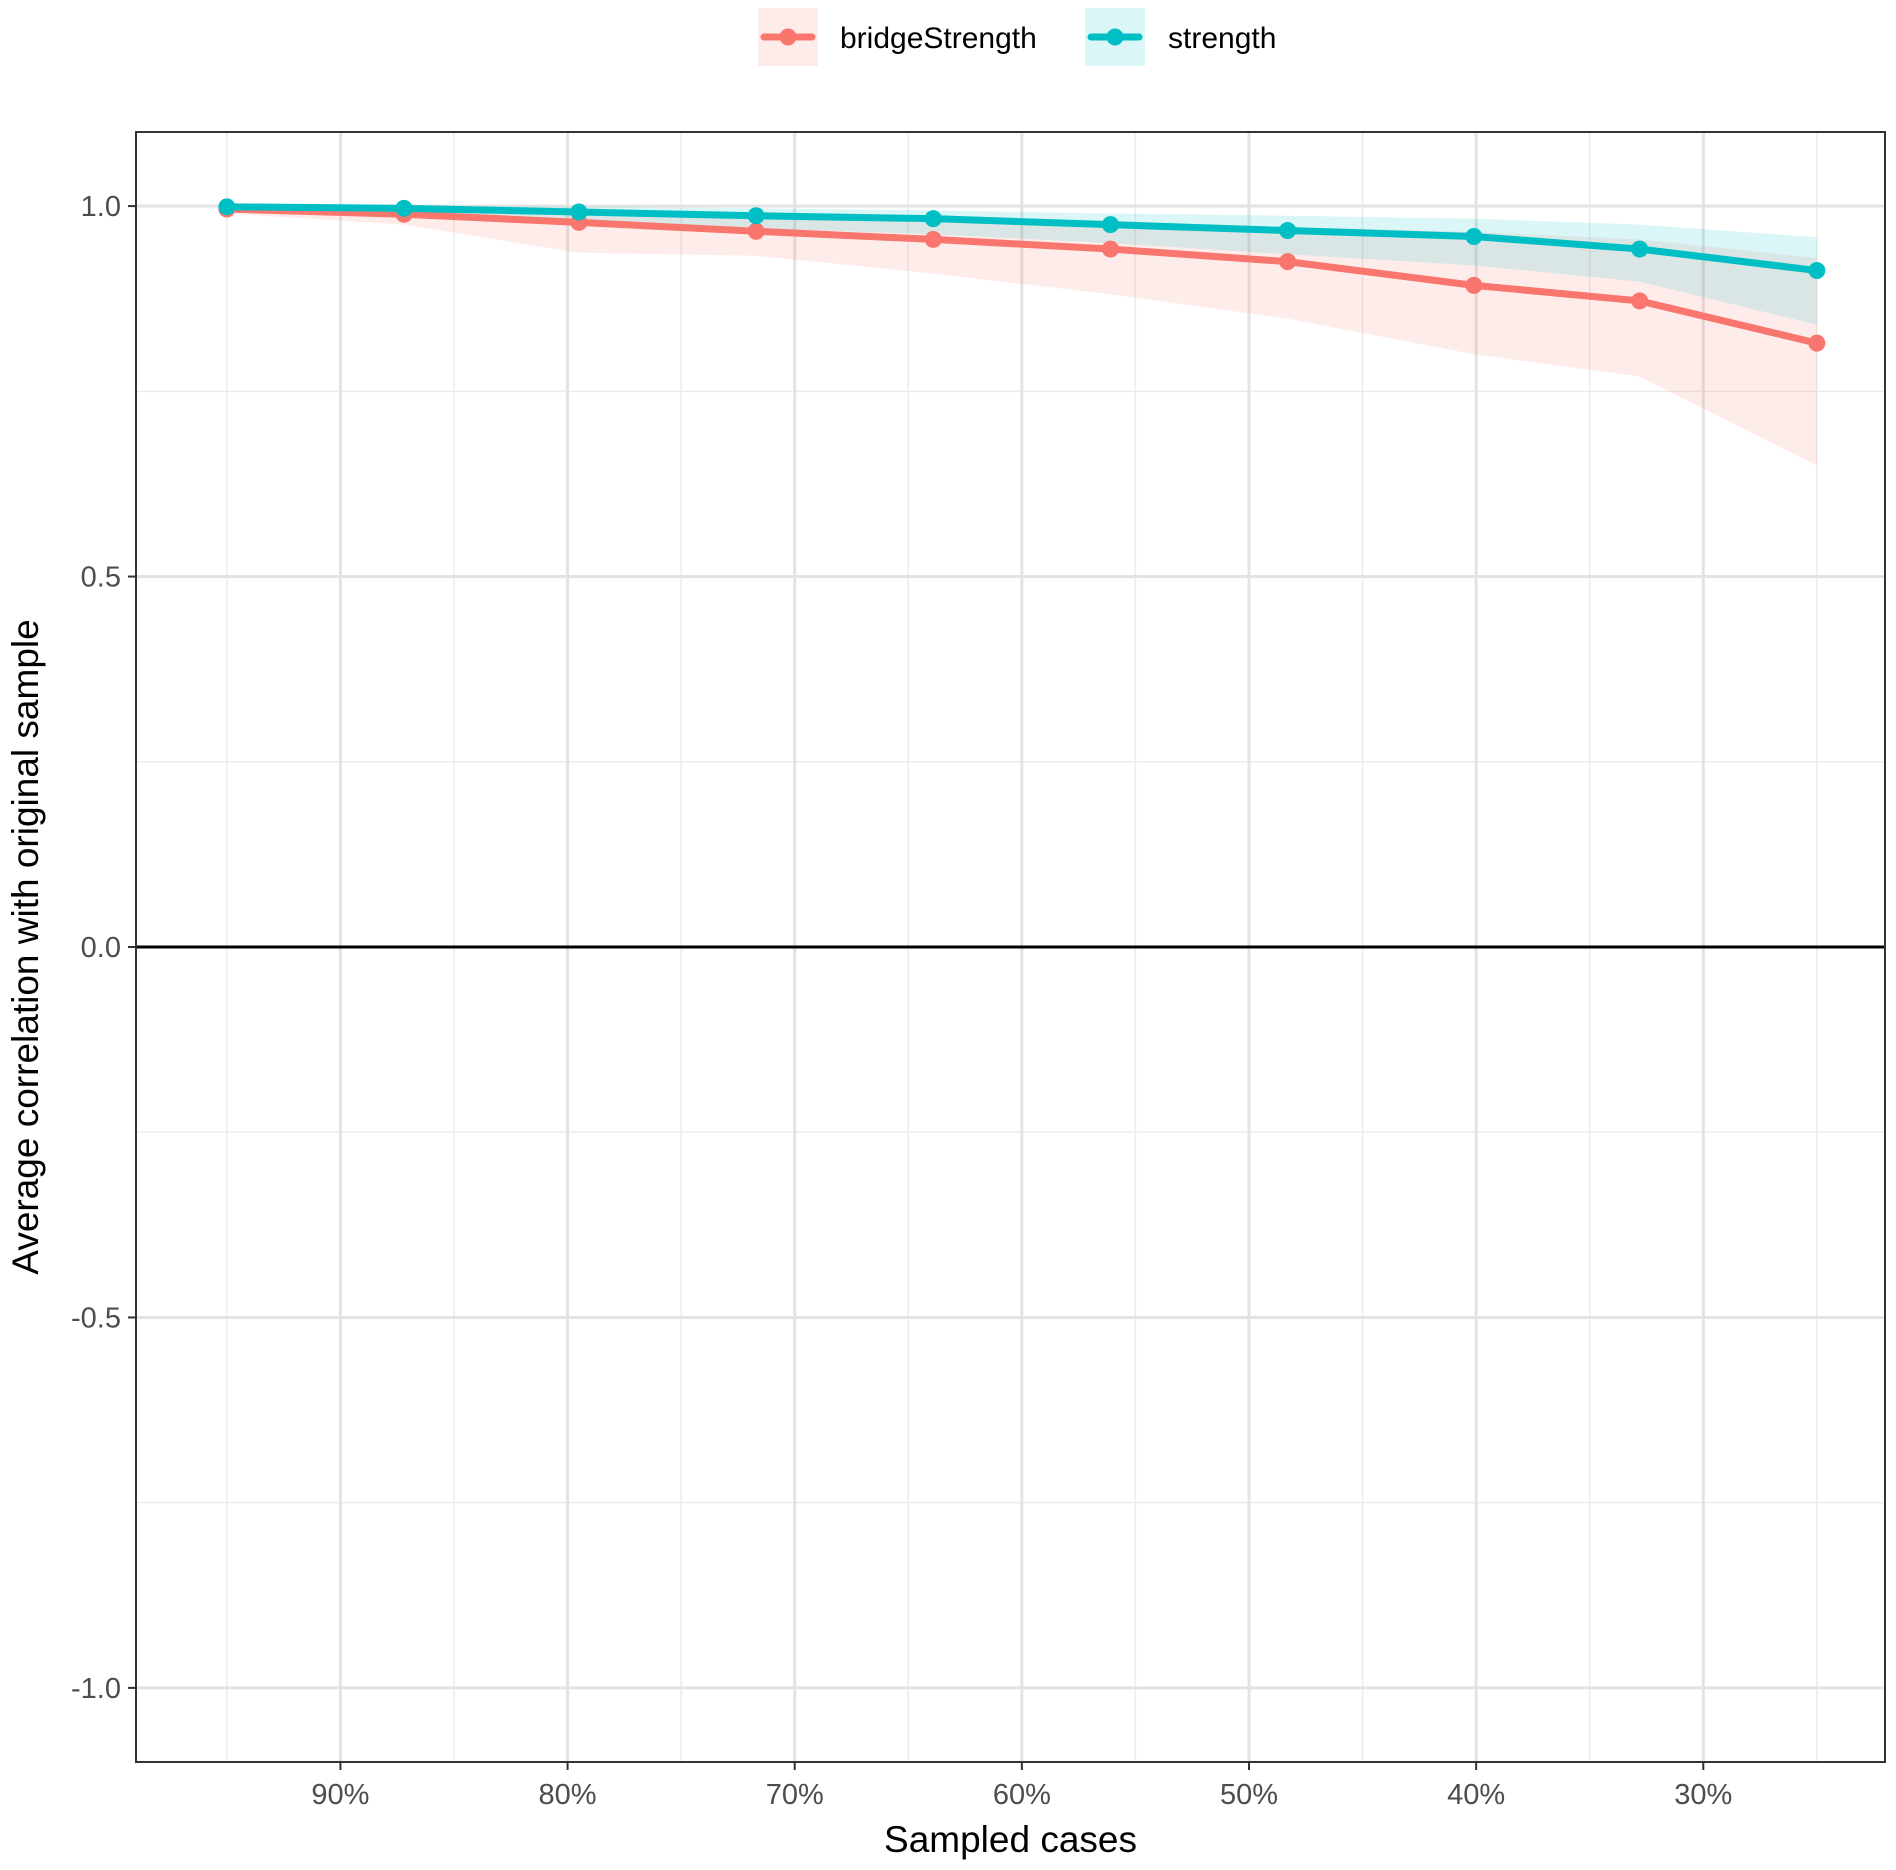  What do you see at coordinates (795, 1795) in the screenshot?
I see `x-tick-label: 70%` at bounding box center [795, 1795].